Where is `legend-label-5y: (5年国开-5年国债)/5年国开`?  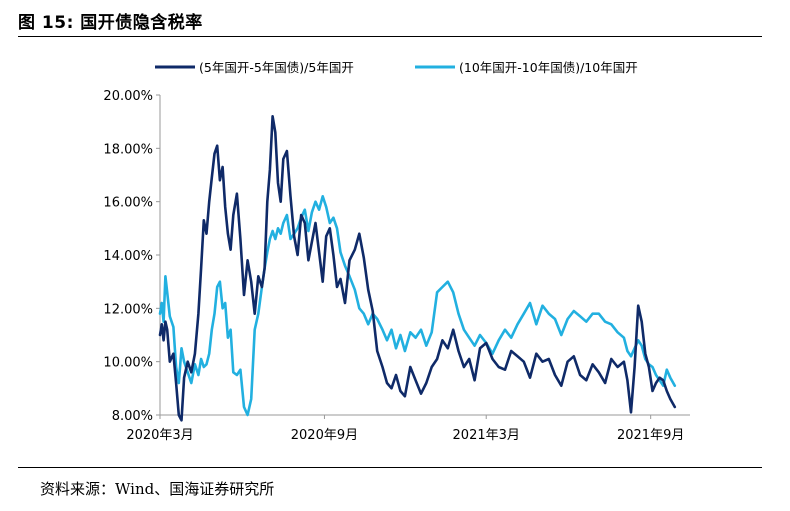
legend-label-5y: (5年国开-5年国债)/5年国开 is located at coordinates (276, 67).